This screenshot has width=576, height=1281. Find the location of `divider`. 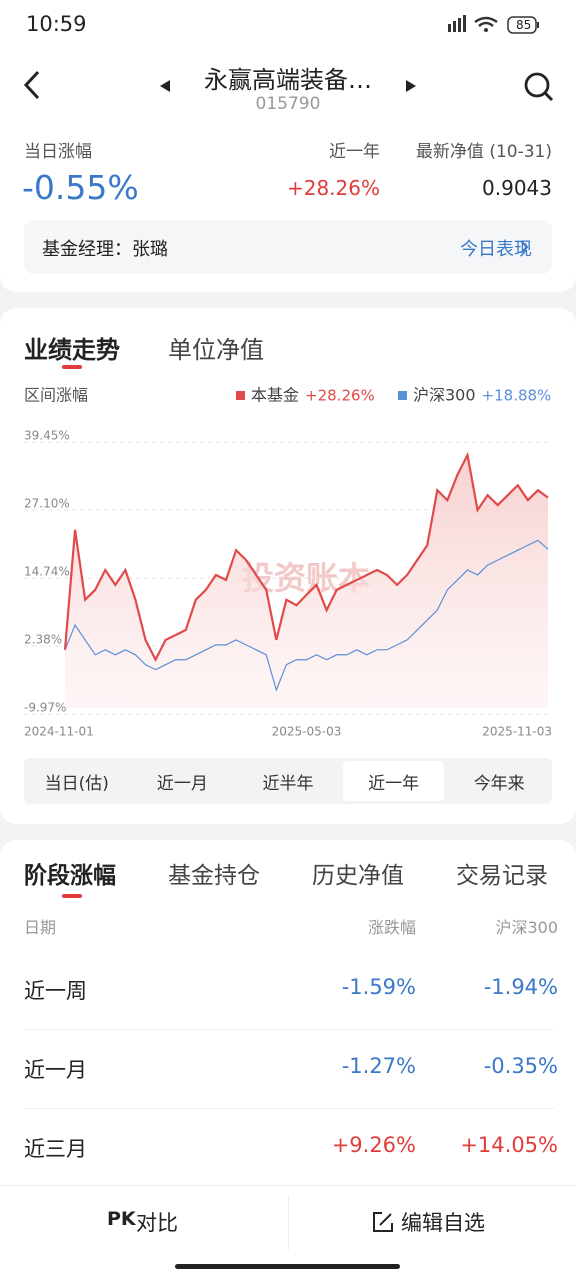

divider is located at coordinates (288, 1222).